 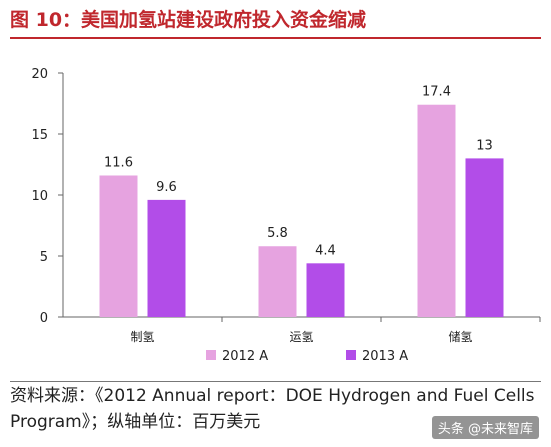 I want to click on y-tick-label: 20, so click(x=39, y=74).